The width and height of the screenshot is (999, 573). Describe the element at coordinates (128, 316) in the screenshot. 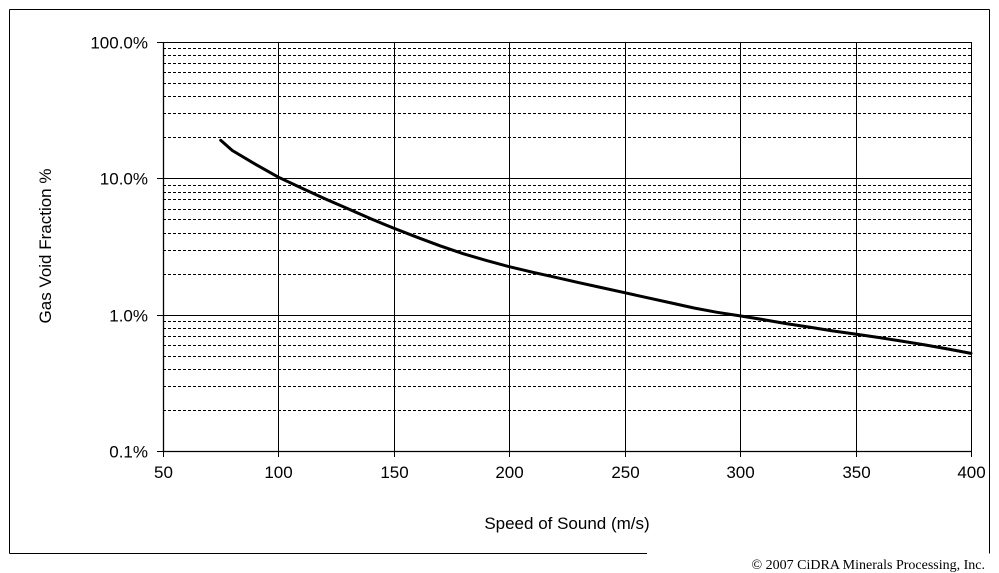

I see `y-tick-label: 1.0%` at that location.